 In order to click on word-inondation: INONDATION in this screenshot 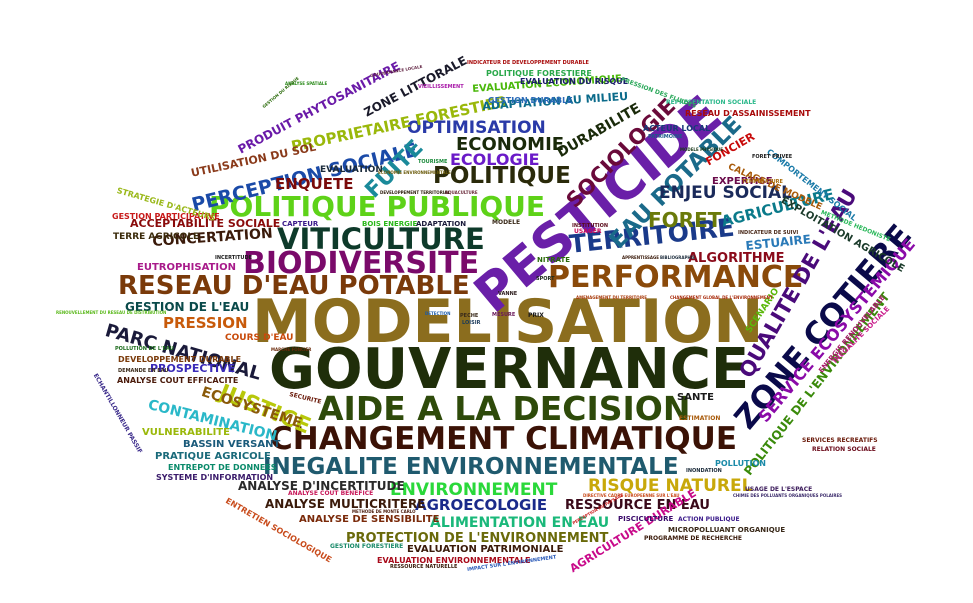, I will do `click(704, 471)`.